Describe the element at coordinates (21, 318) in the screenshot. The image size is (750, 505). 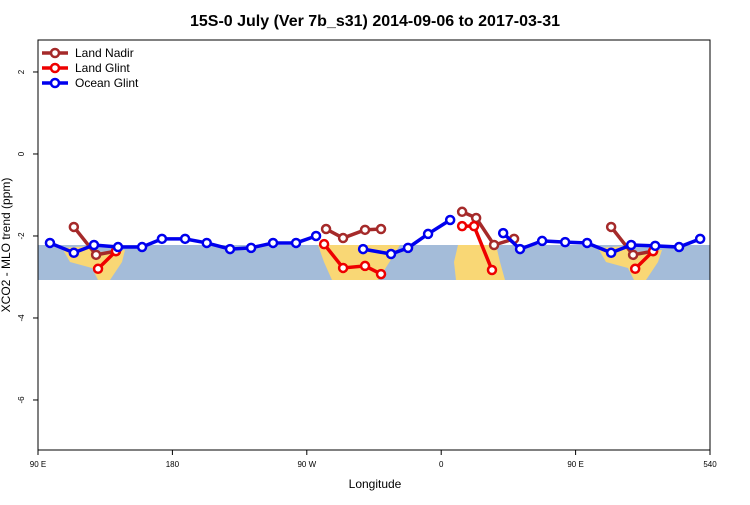
I see `y-tick-label: -4` at that location.